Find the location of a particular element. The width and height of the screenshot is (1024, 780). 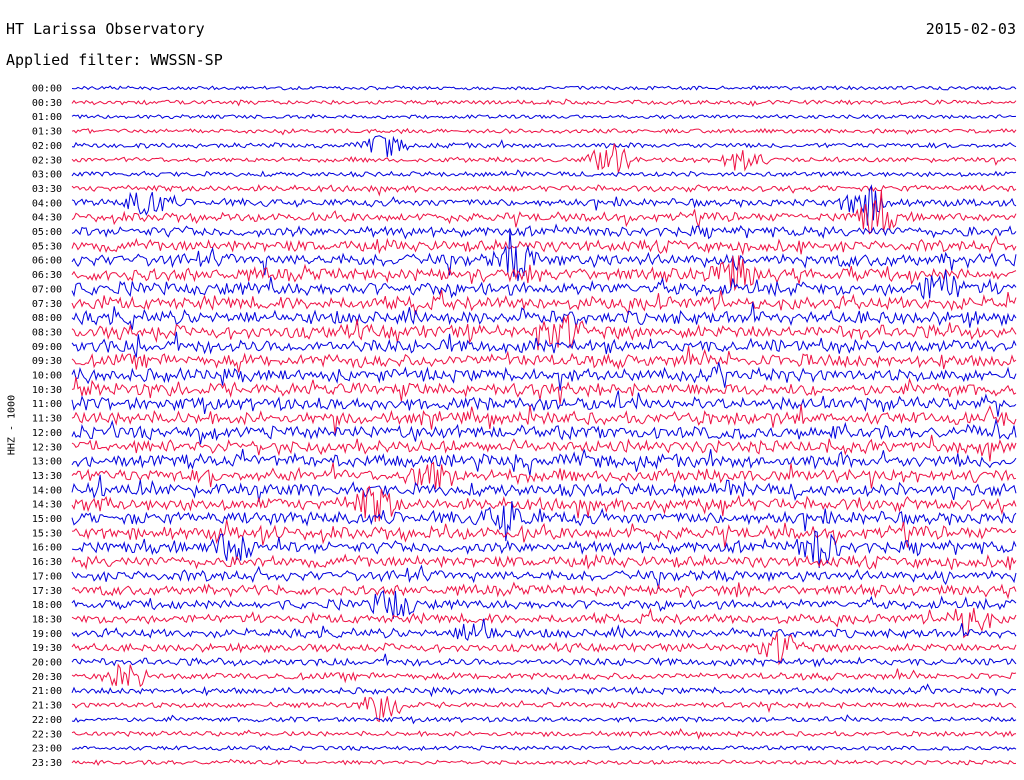

row-time-label: 21:30 is located at coordinates (47, 706).